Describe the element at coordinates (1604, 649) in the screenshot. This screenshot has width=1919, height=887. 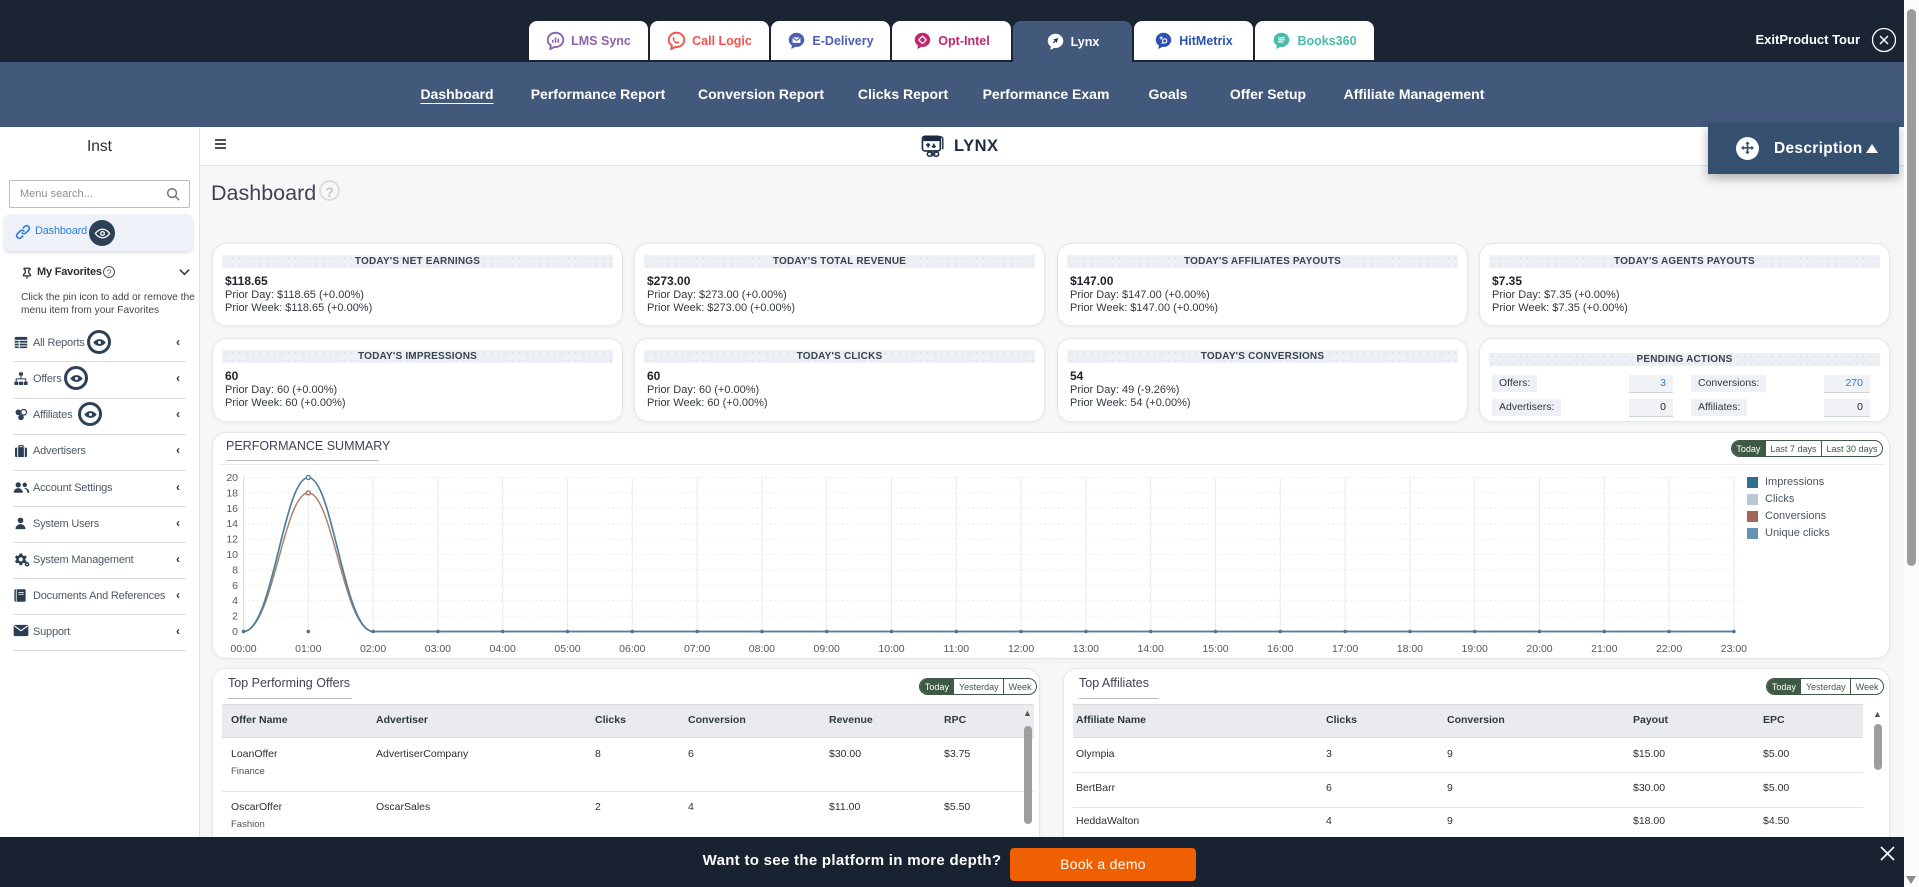
I see `svg-text: 21:00` at that location.